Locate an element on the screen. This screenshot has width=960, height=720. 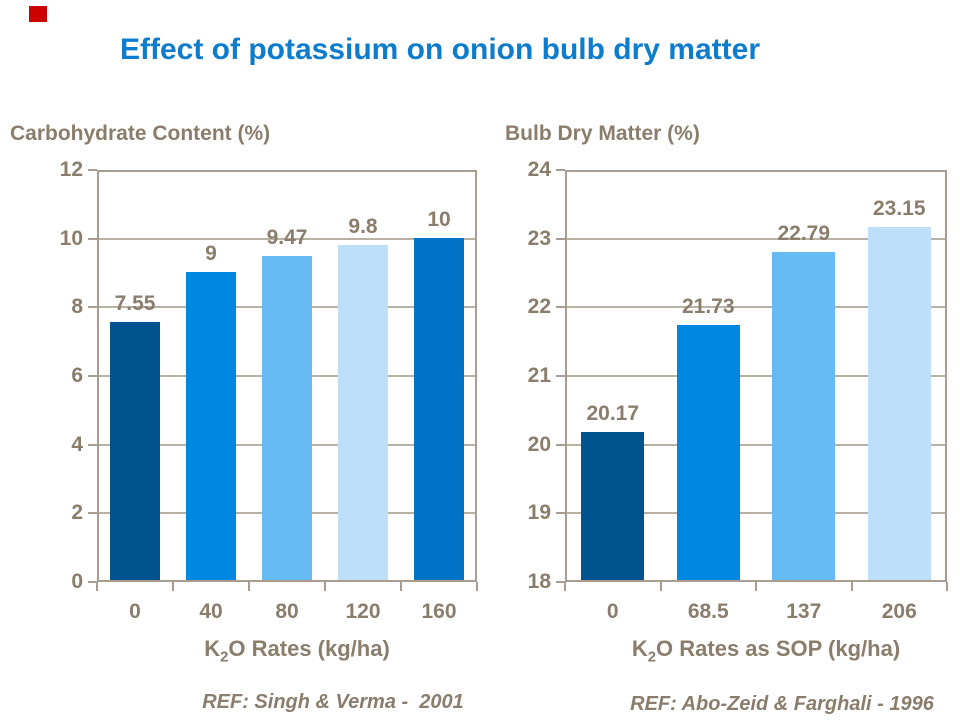
chart-title: Carbohydrate Content (%) is located at coordinates (140, 133).